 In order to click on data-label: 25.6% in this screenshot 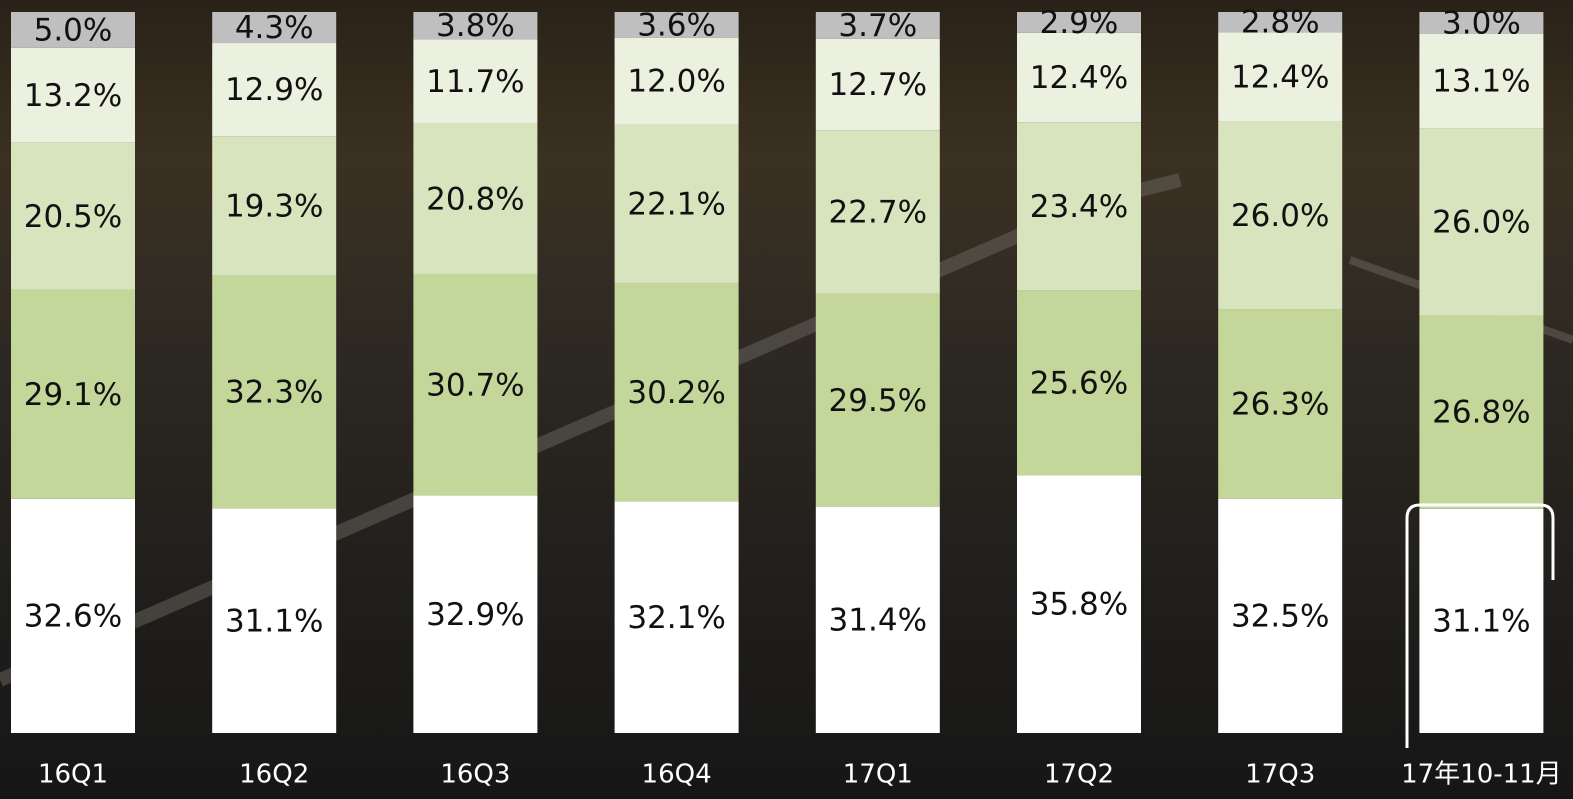, I will do `click(1079, 383)`.